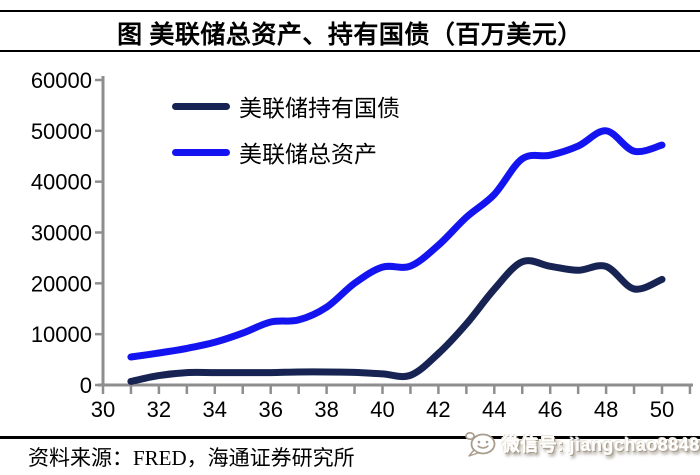 This screenshot has height=475, width=700. What do you see at coordinates (606, 409) in the screenshot?
I see `x-tick-label: 48` at bounding box center [606, 409].